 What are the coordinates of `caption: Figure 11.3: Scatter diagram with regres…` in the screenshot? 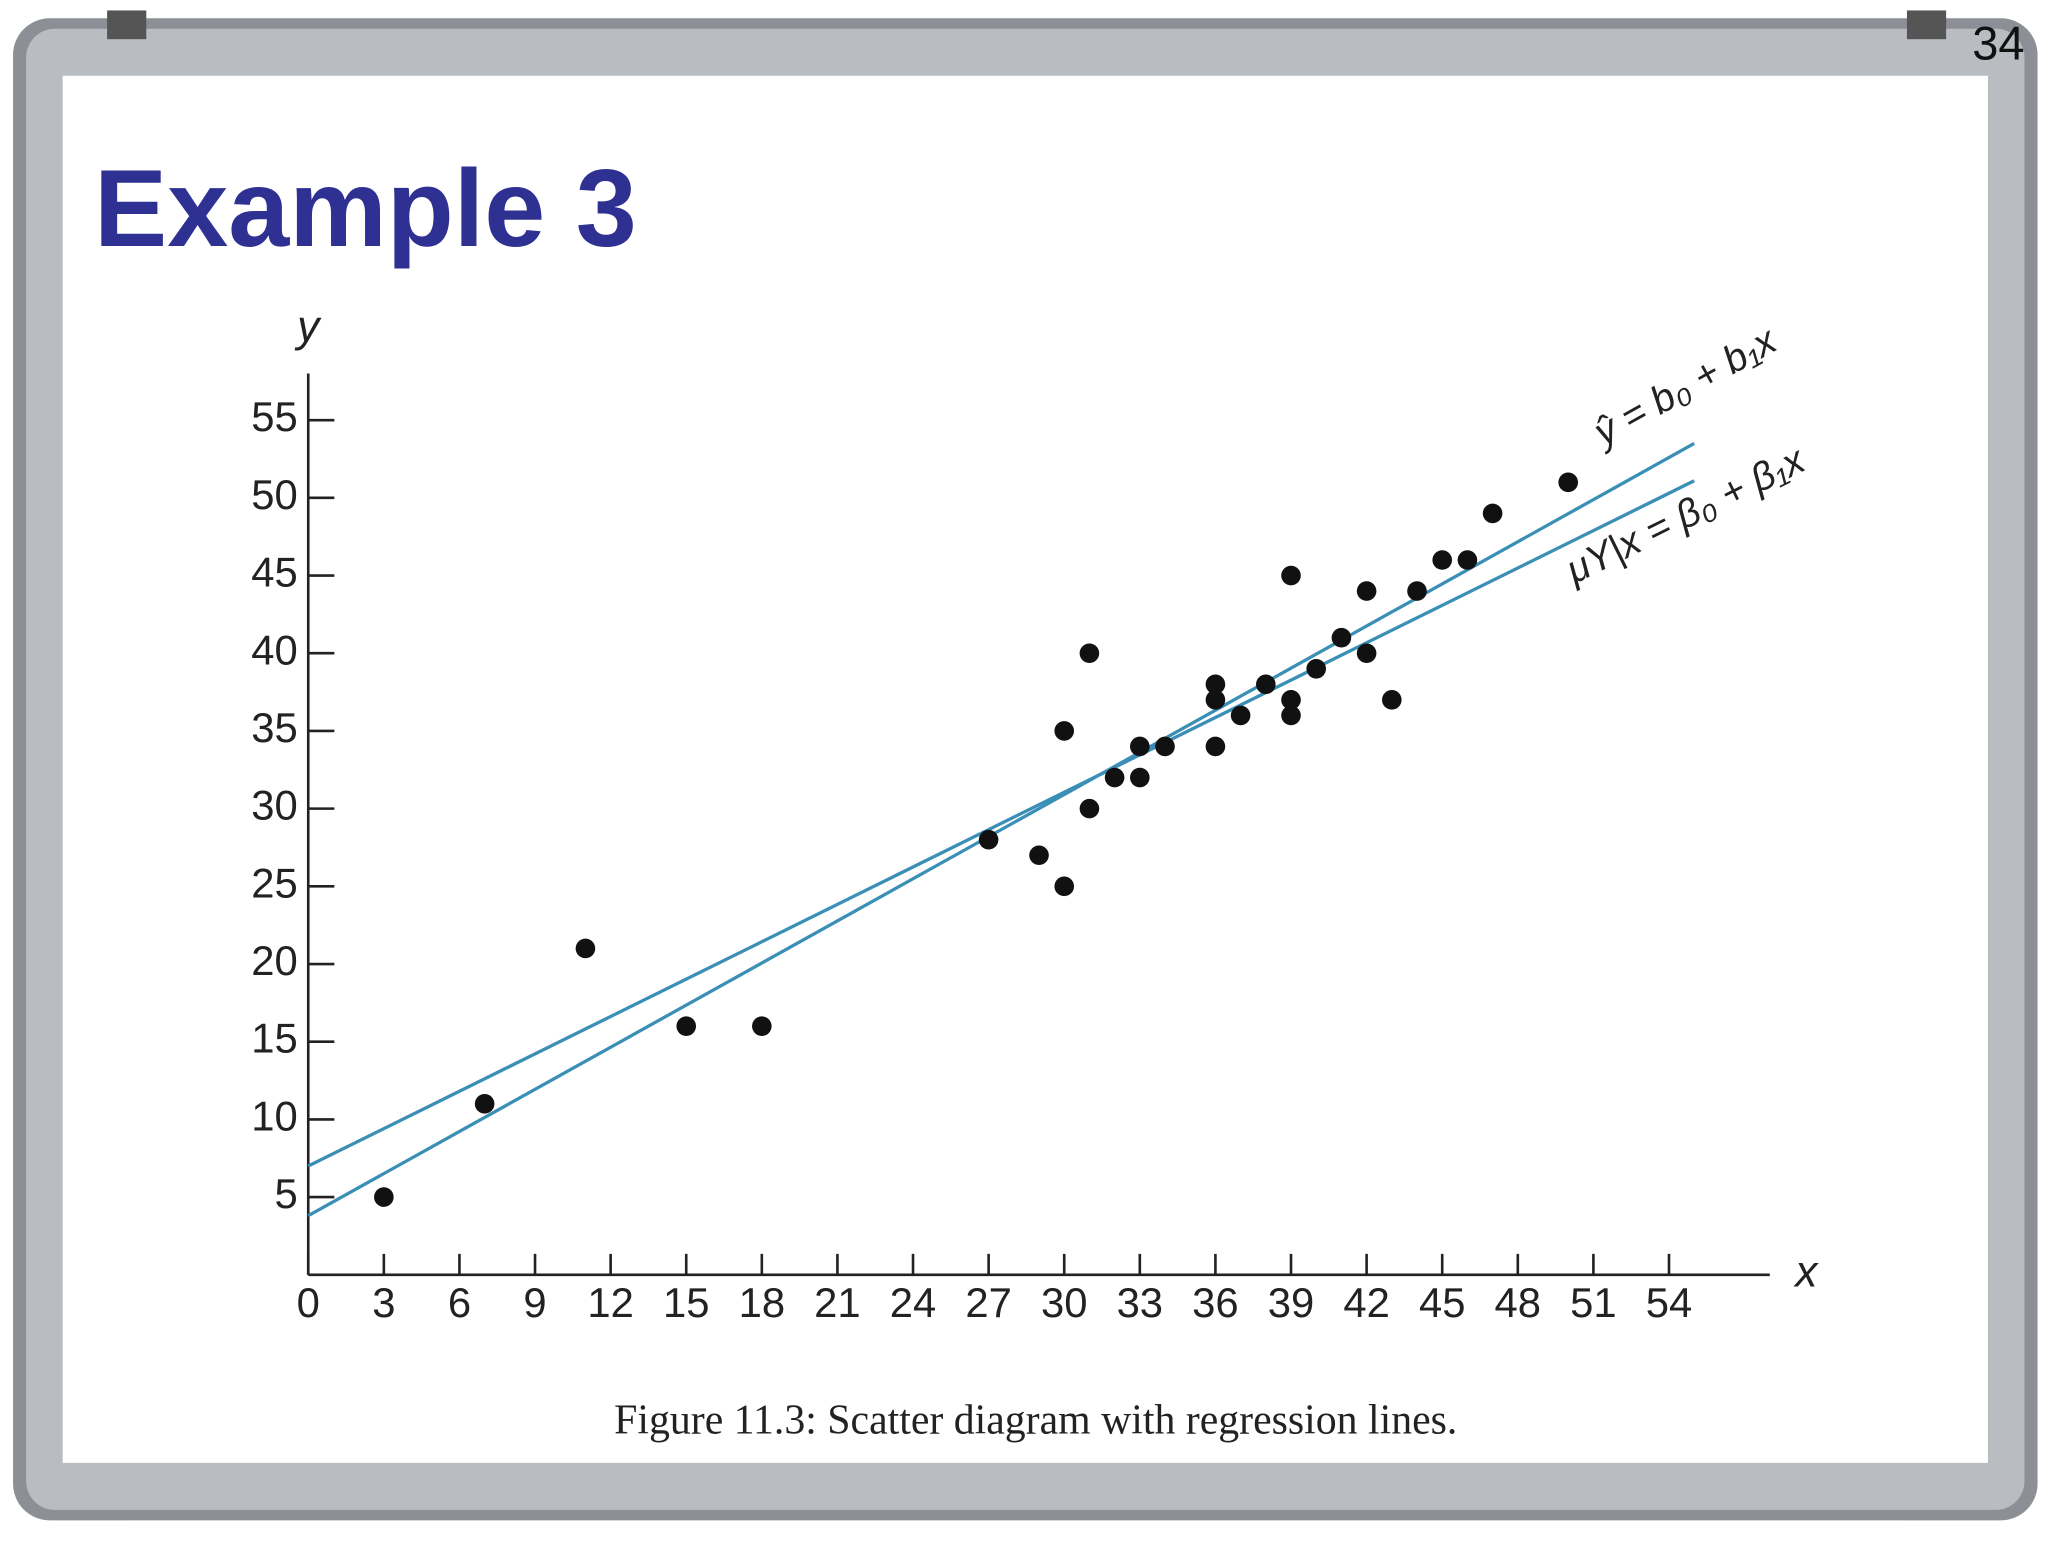 It's located at (1035, 1420).